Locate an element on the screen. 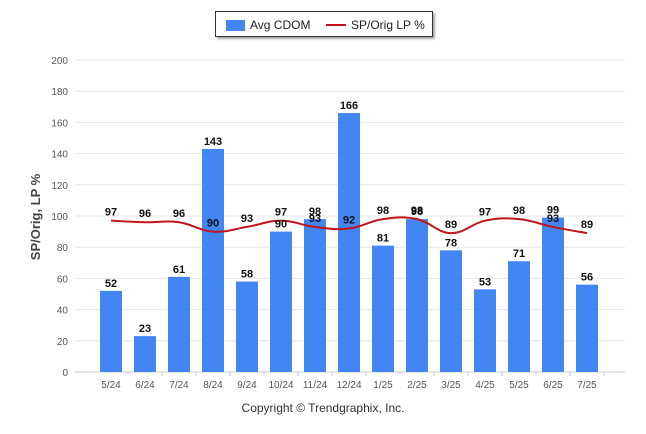 The height and width of the screenshot is (434, 646). y-tick-label: 40 is located at coordinates (63, 311).